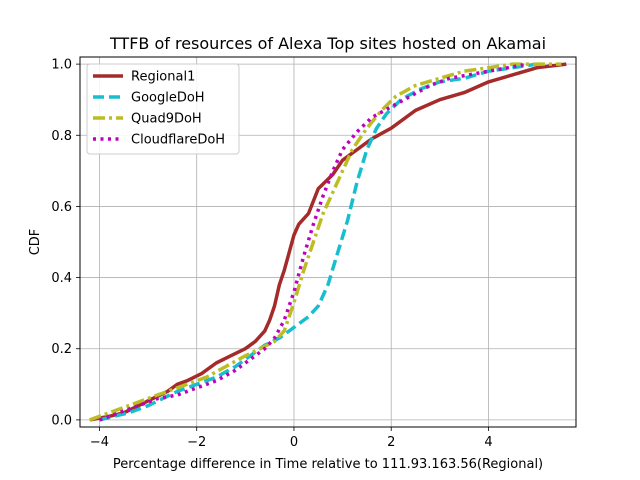 The width and height of the screenshot is (640, 480). I want to click on x-tick-label: 0, so click(294, 442).